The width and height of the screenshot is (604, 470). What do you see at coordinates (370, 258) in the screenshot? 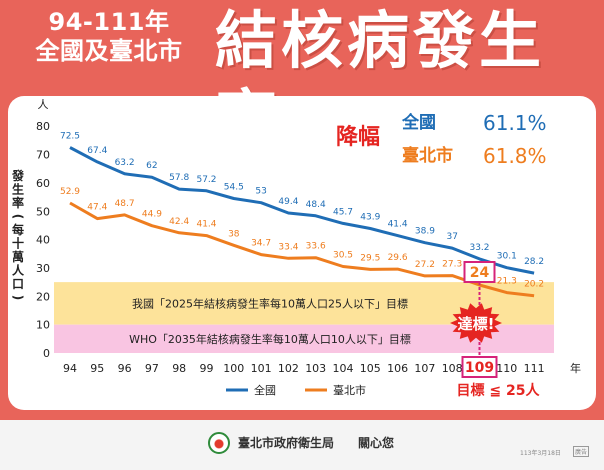
I see `data-label-taipei: 29.5` at bounding box center [370, 258].